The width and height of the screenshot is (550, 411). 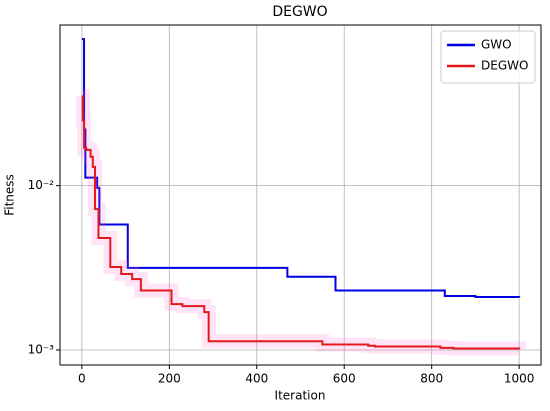 What do you see at coordinates (41, 349) in the screenshot?
I see `y-tick-label: 10⁻³` at bounding box center [41, 349].